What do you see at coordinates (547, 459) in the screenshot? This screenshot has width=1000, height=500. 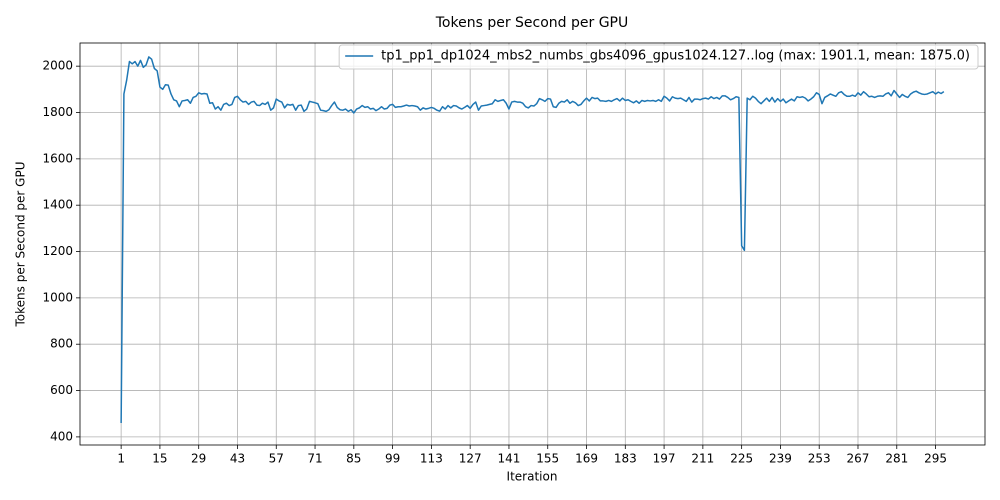 I see `x-tick-label: 155` at bounding box center [547, 459].